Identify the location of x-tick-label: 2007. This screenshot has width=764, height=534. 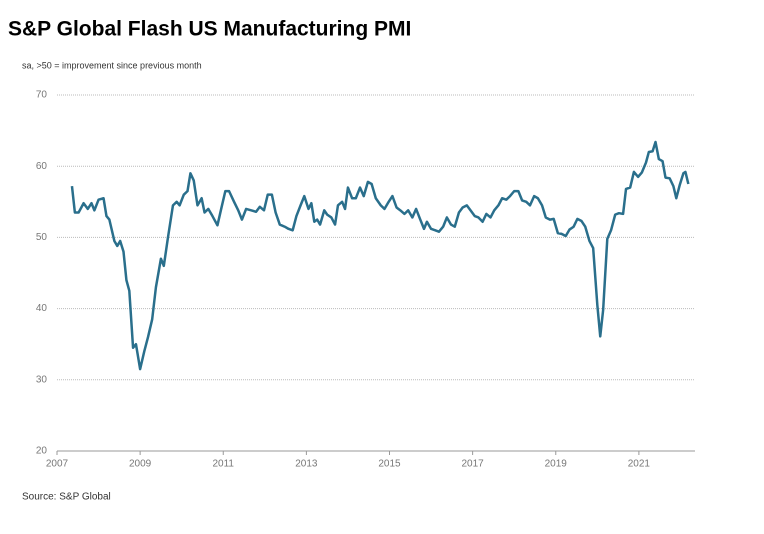
(57, 464).